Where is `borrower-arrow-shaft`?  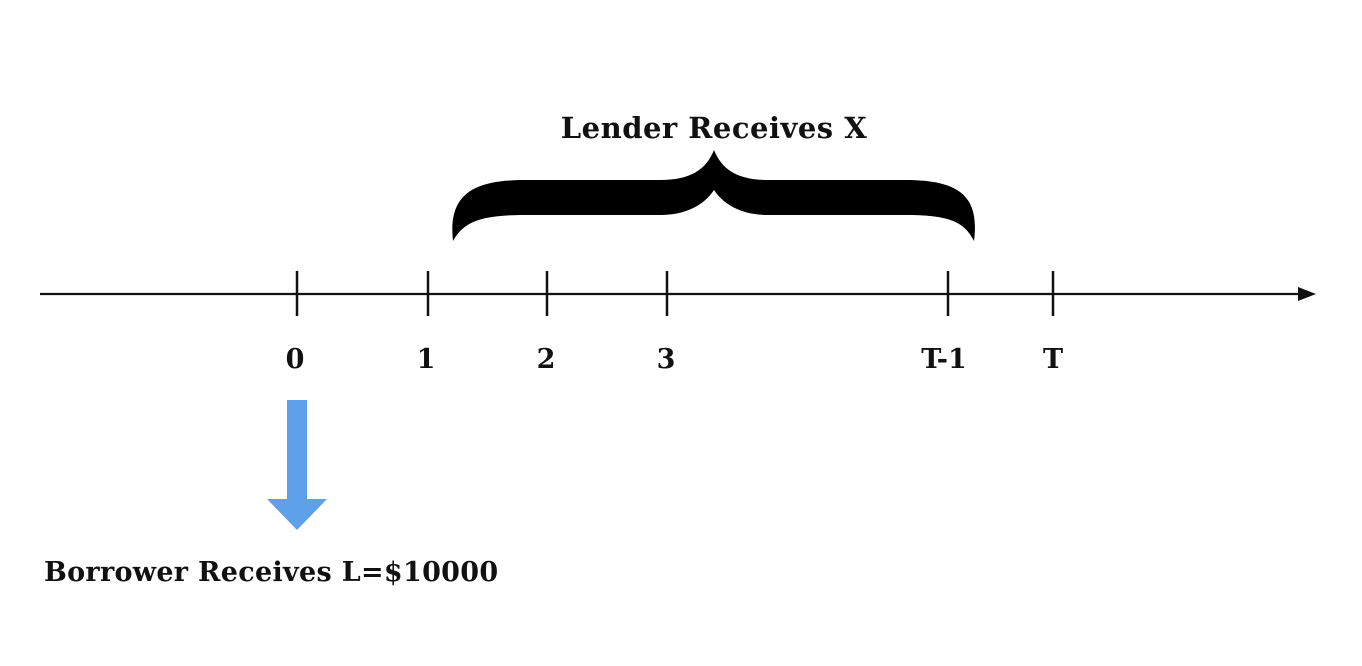
borrower-arrow-shaft is located at coordinates (297, 450).